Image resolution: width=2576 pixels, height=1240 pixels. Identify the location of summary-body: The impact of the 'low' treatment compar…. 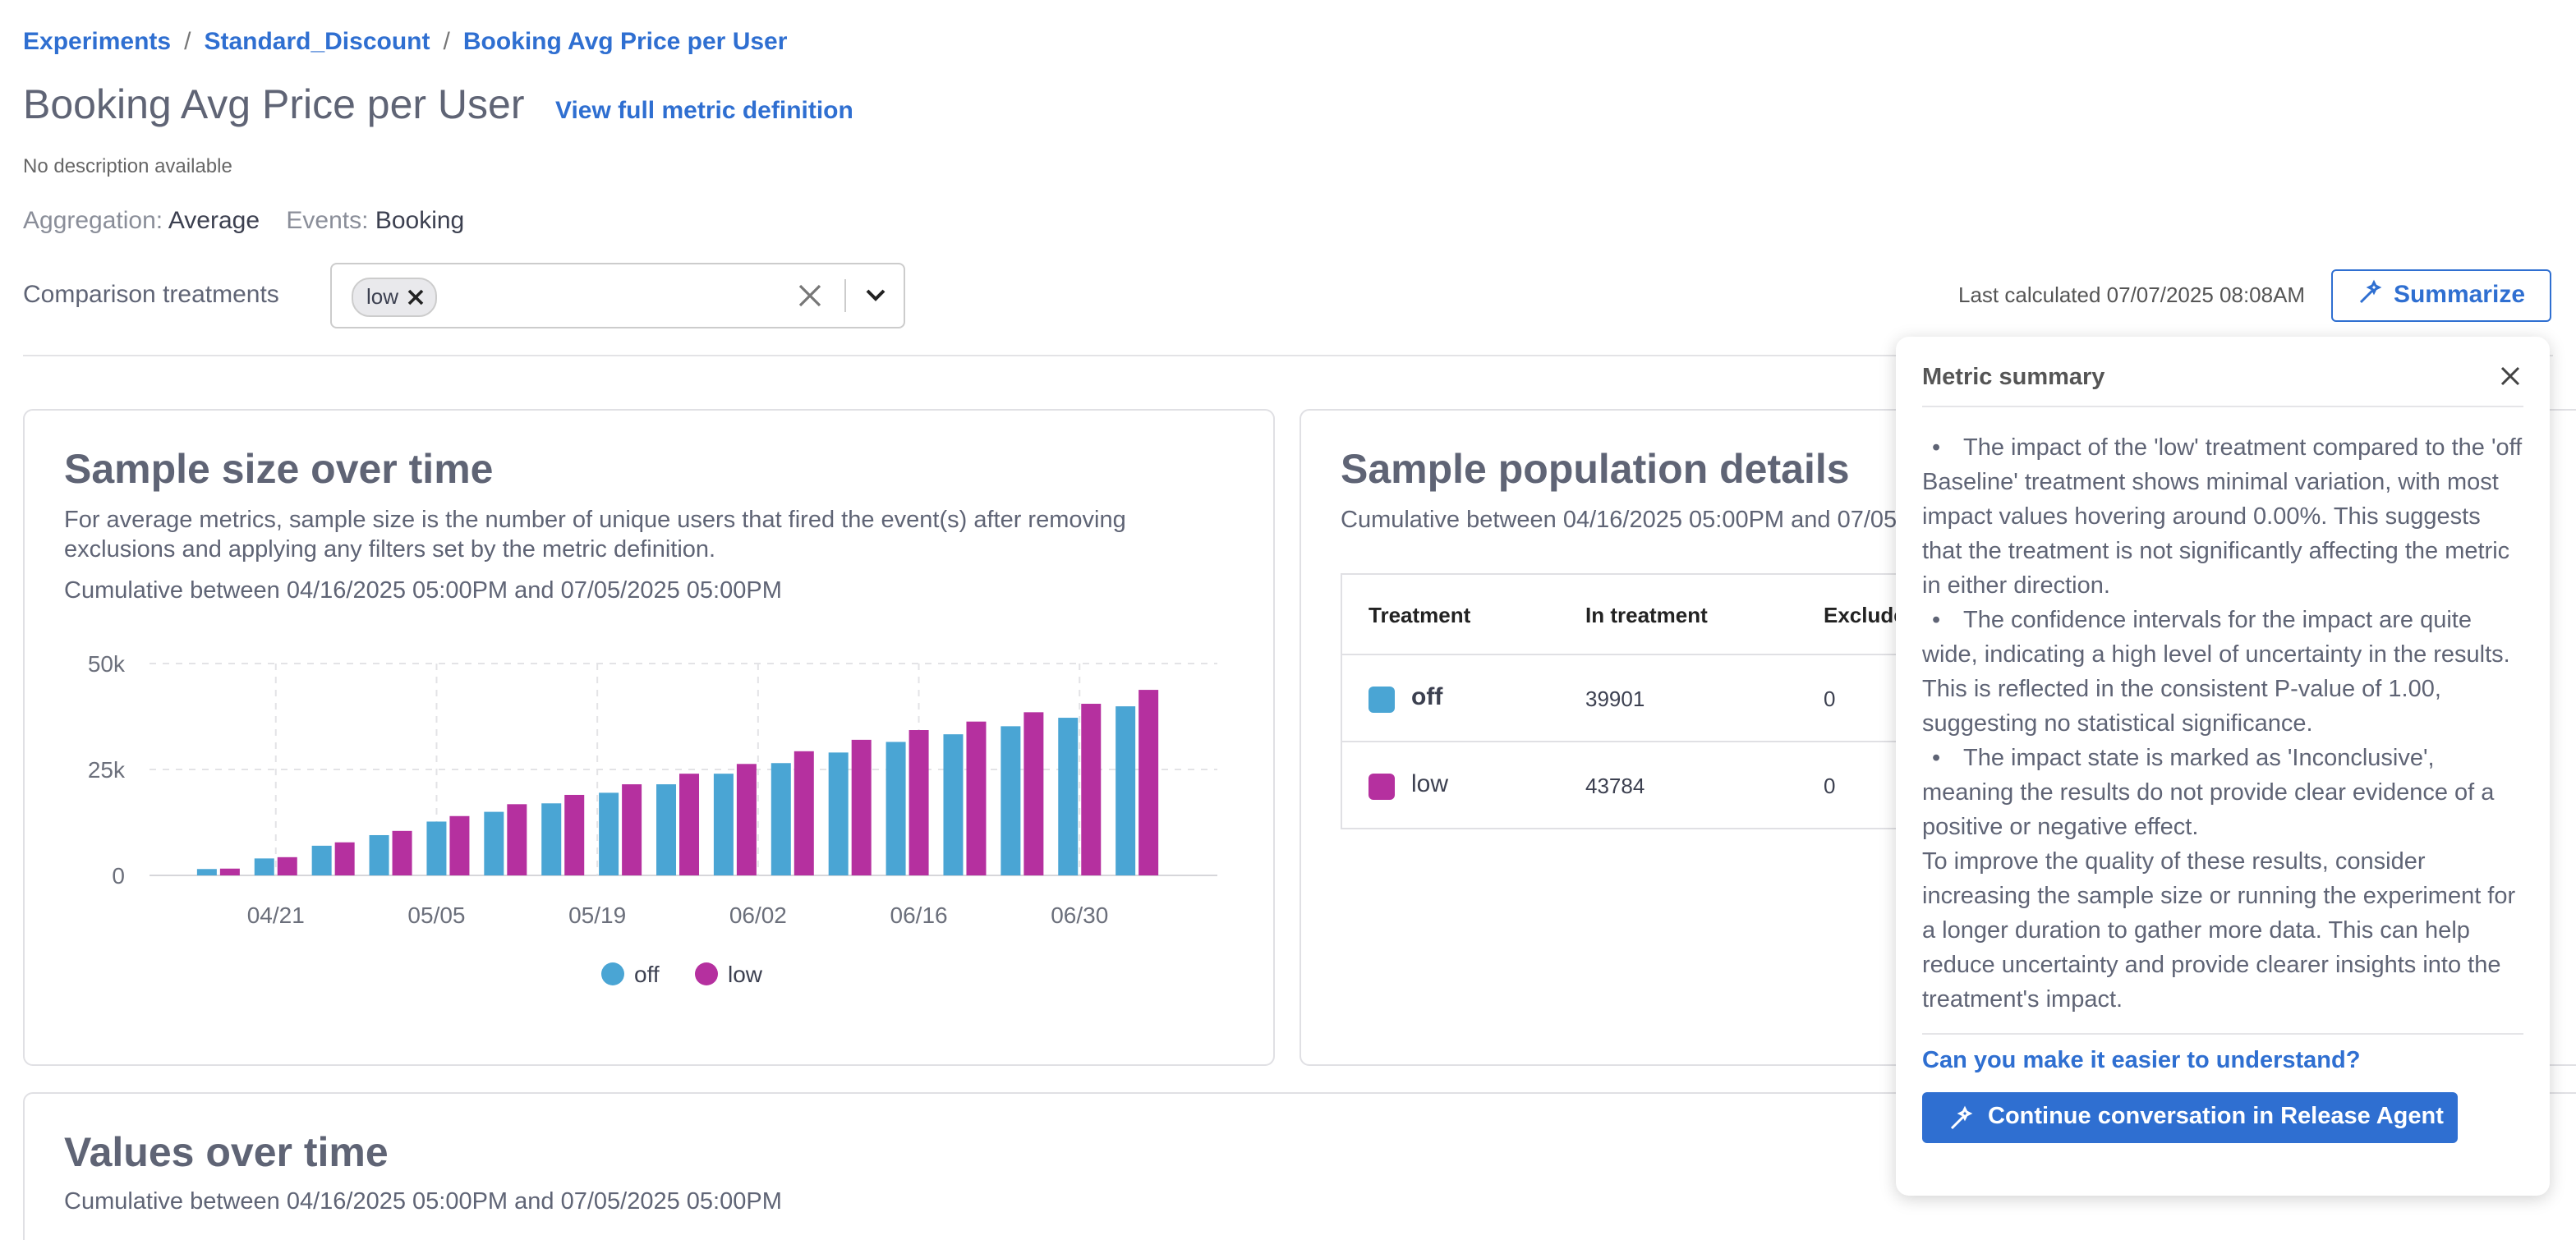
(2222, 725).